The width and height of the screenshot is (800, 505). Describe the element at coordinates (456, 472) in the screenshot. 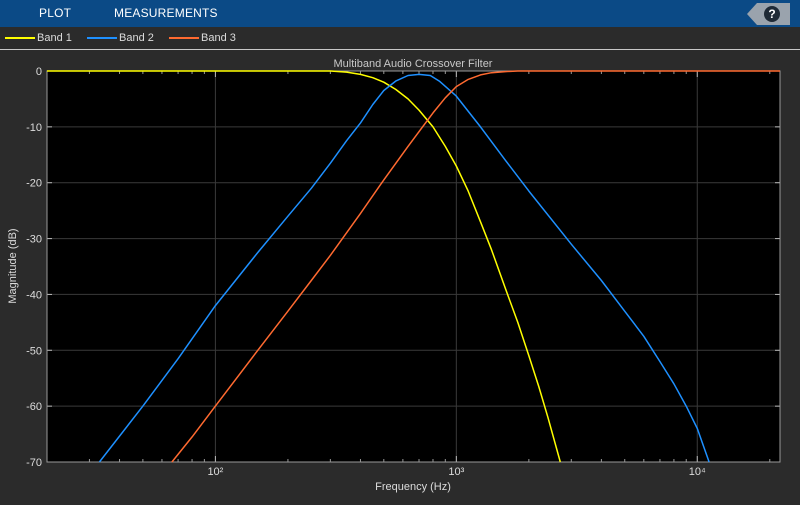

I see `x-tick-label: 10³` at that location.